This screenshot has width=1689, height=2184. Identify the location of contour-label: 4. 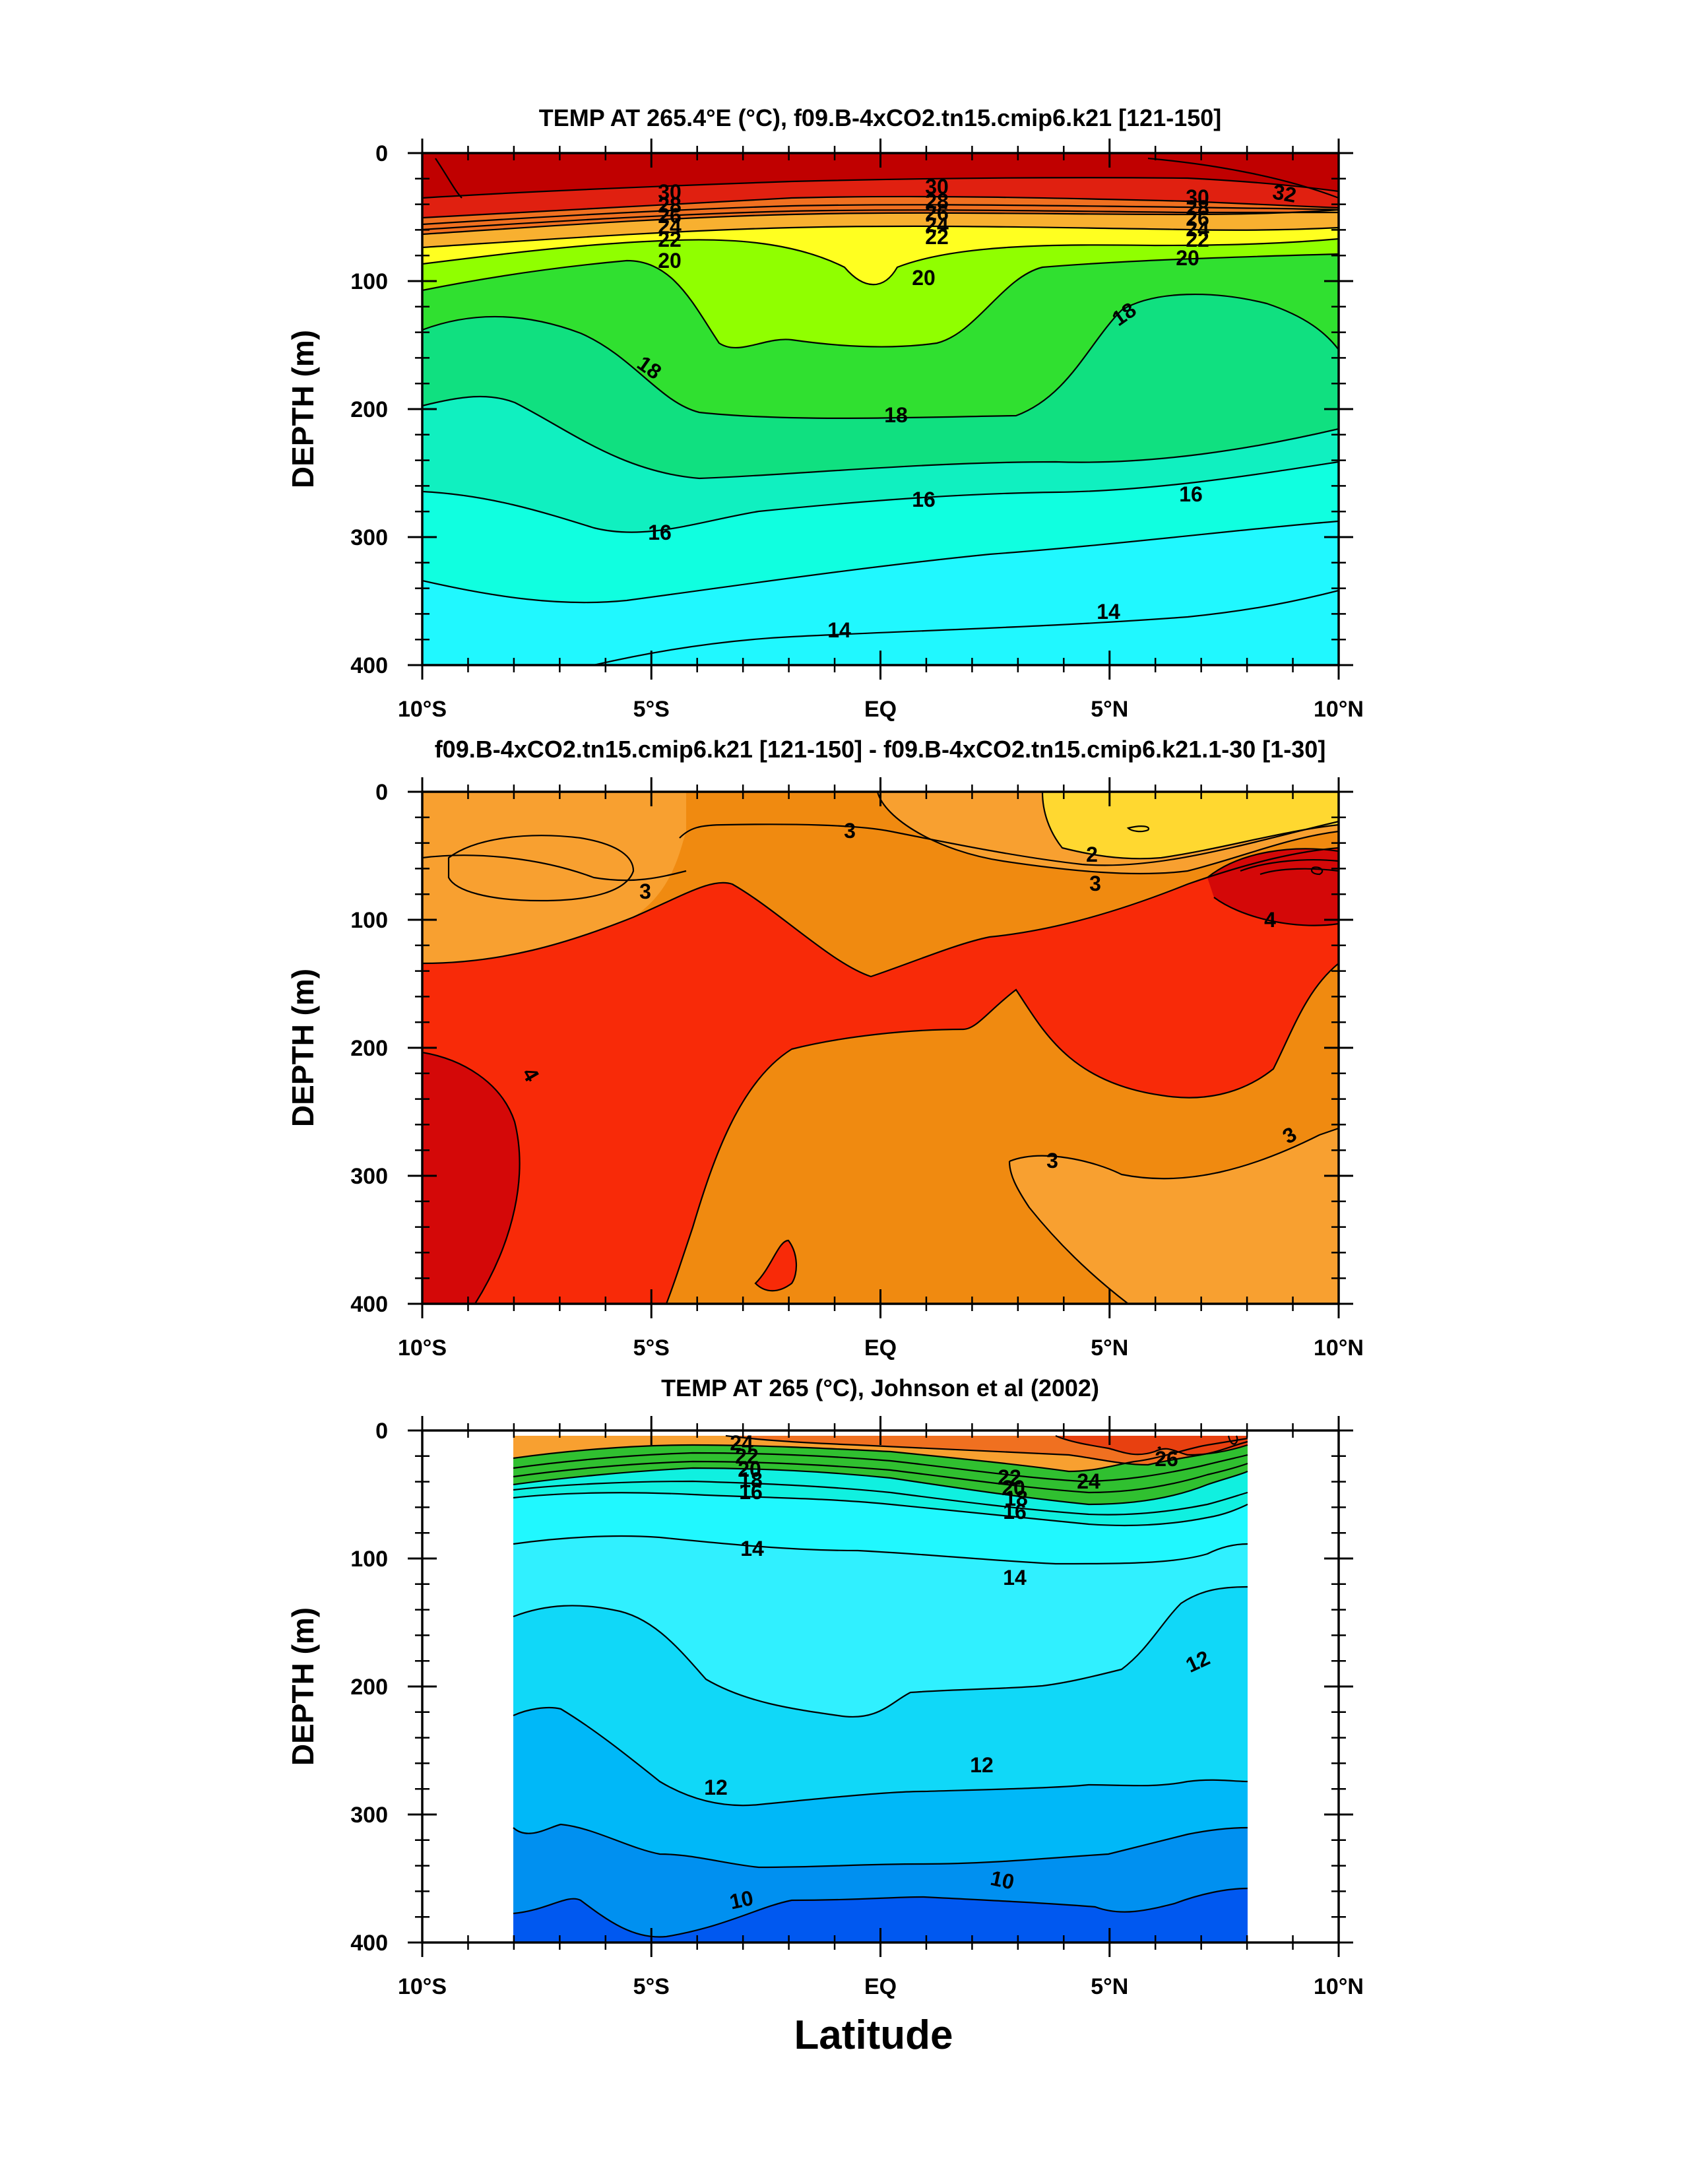
(1270, 920).